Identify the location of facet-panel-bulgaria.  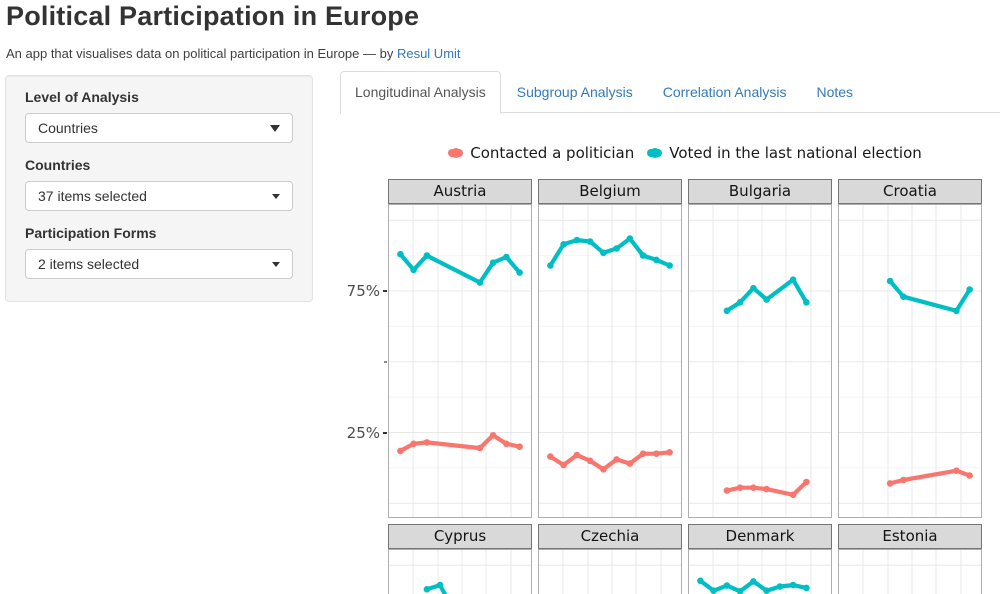
(760, 361).